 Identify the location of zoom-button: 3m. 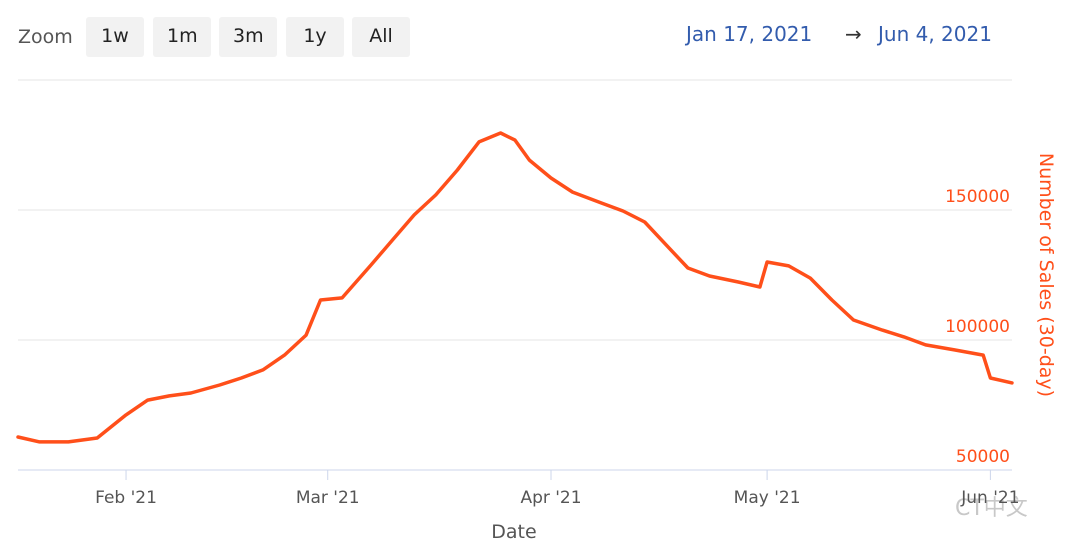
(248, 37).